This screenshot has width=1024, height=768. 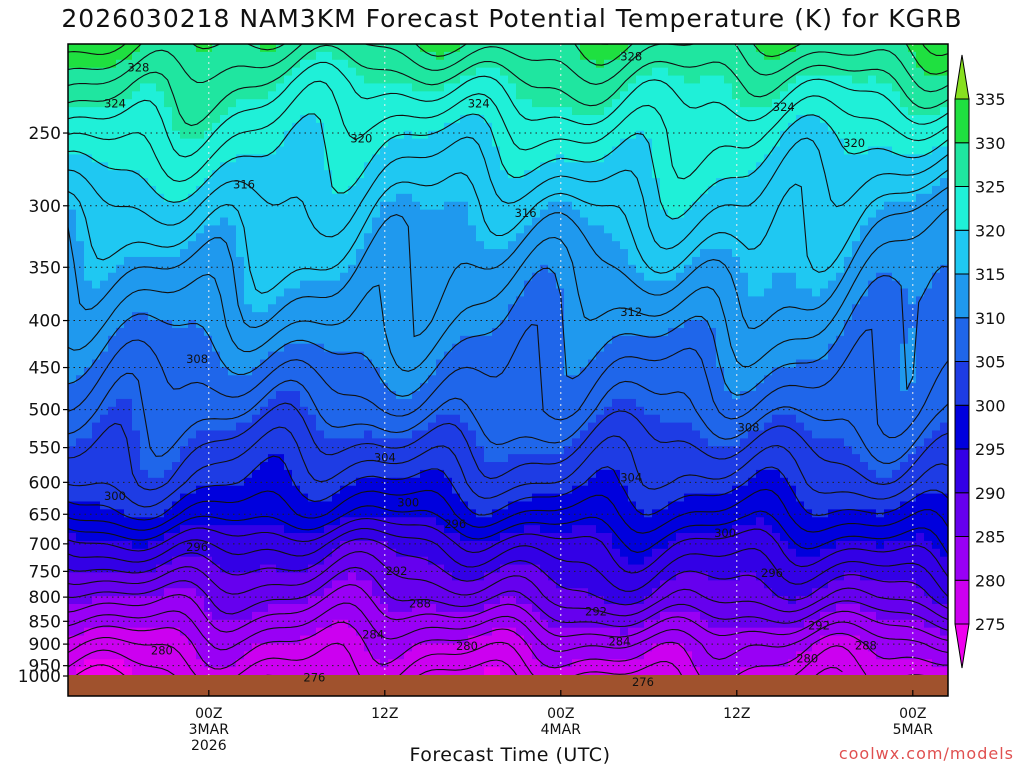 What do you see at coordinates (643, 682) in the screenshot?
I see `contour-label: 276` at bounding box center [643, 682].